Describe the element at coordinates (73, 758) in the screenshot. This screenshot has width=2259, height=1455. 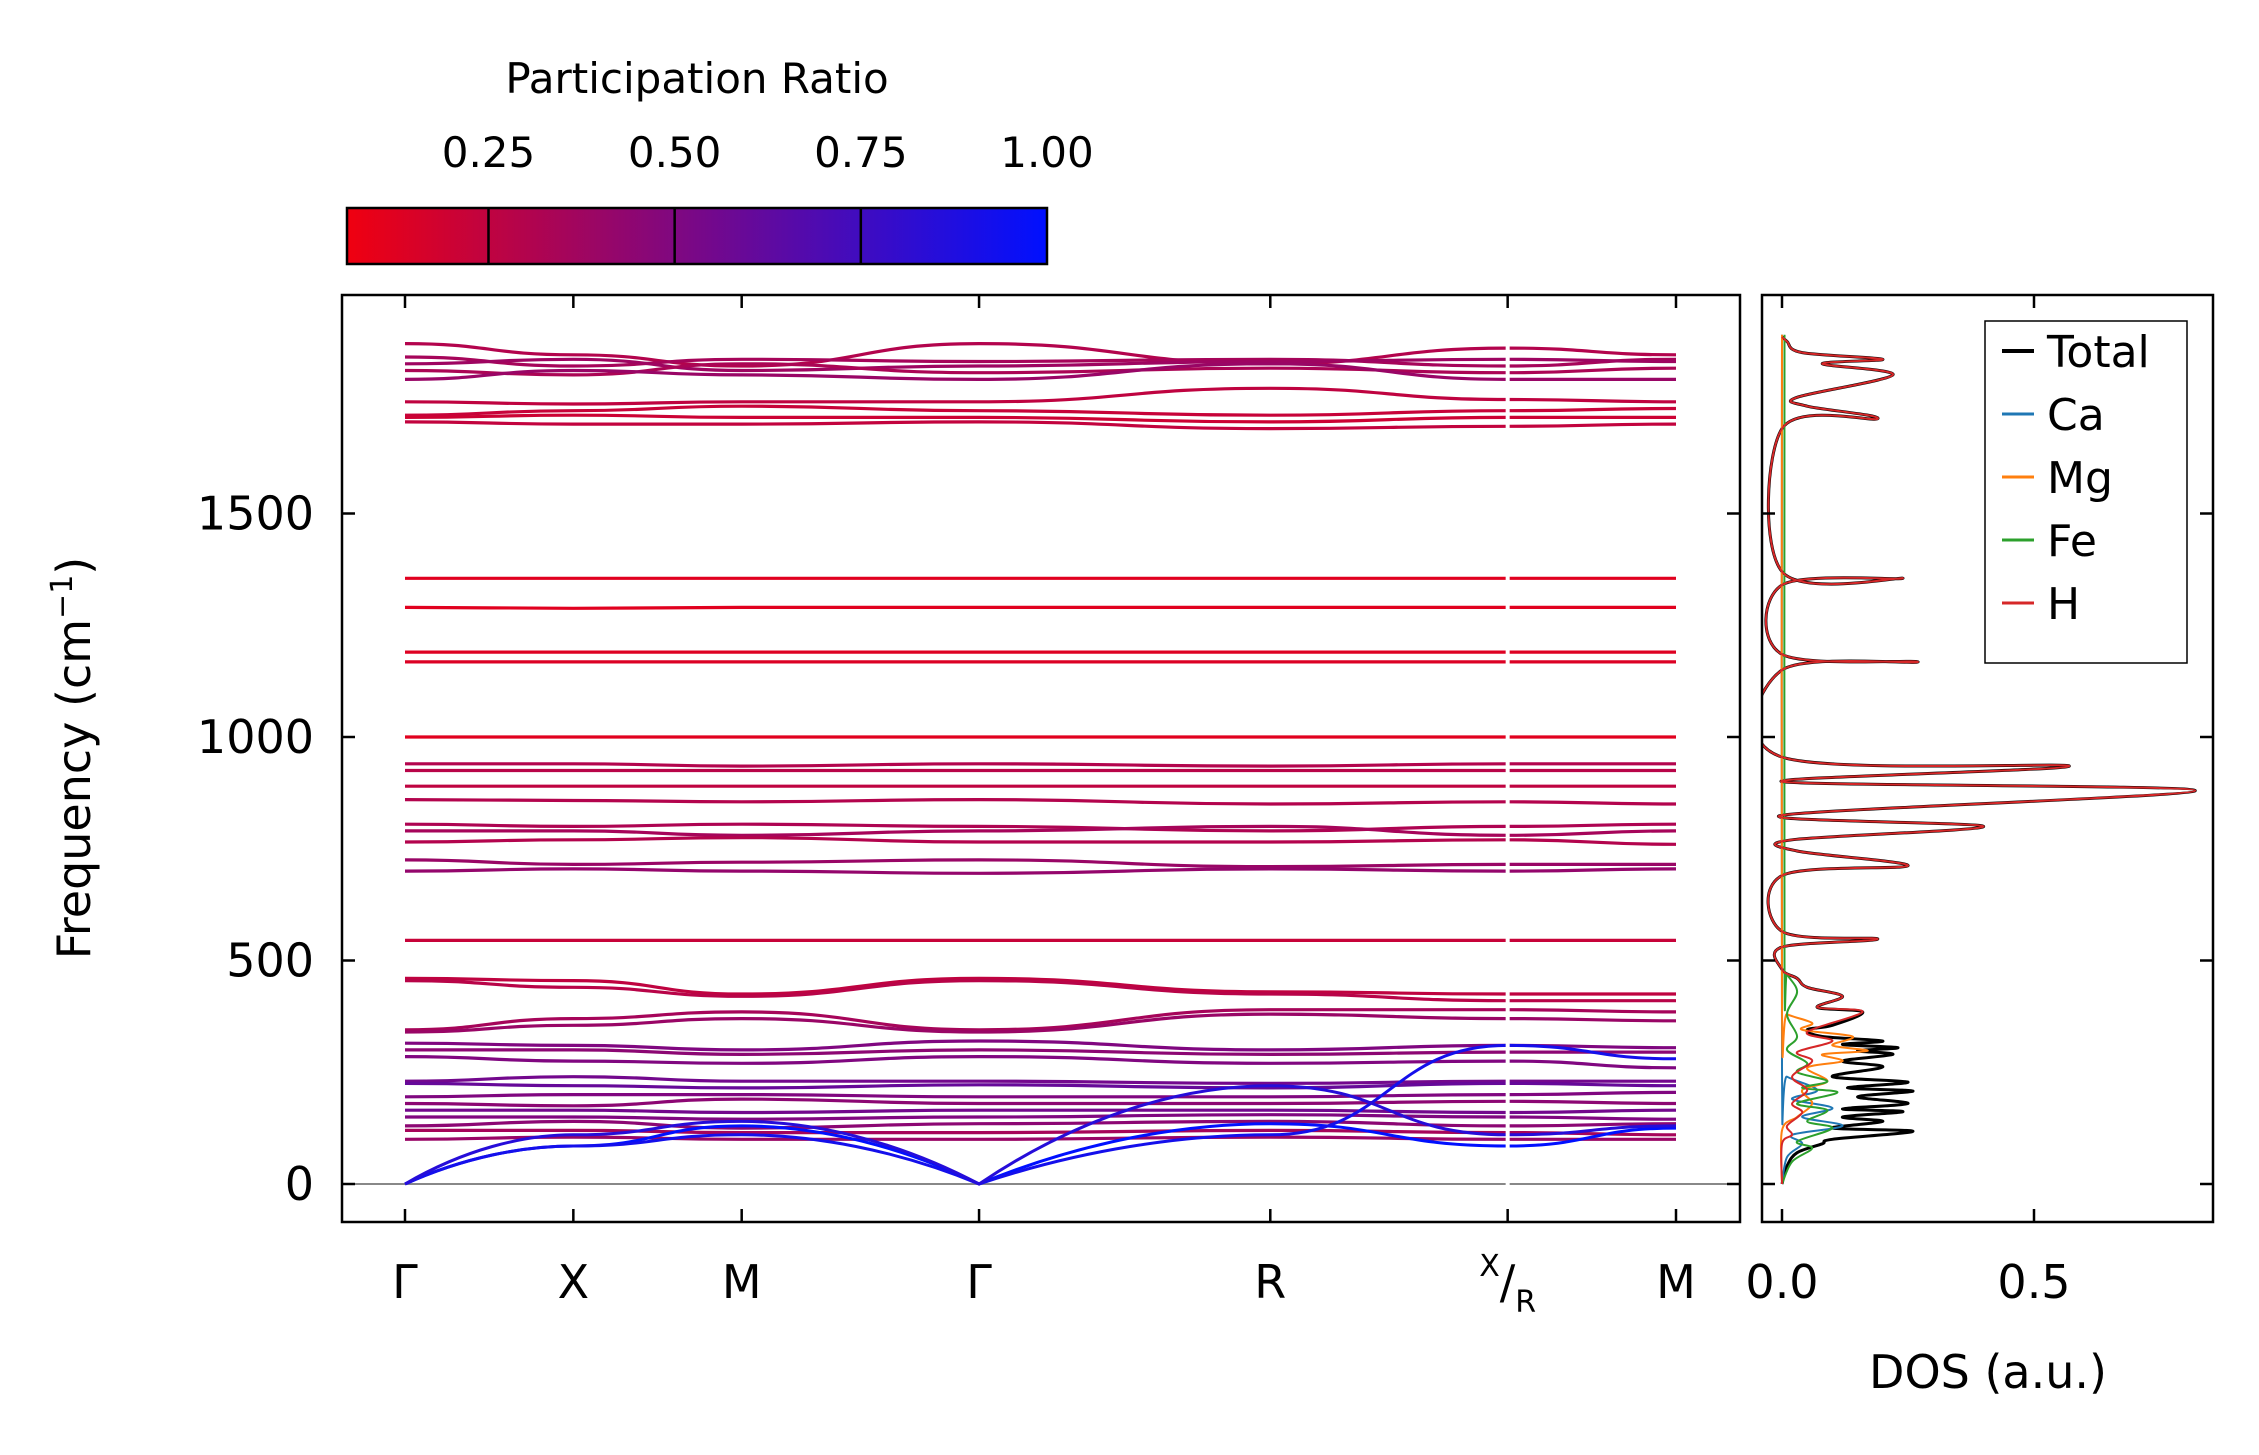
I see `y-axis-label: Frequency (cm−1)` at that location.